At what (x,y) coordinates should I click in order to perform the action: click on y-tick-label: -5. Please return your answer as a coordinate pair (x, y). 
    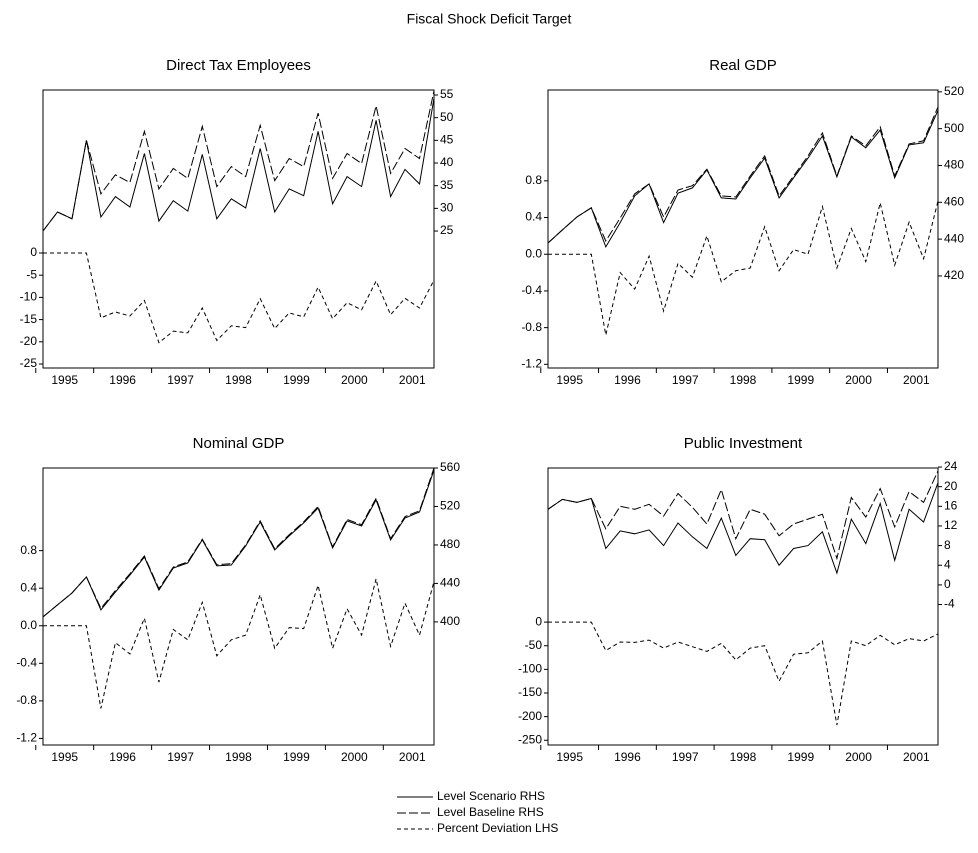
    Looking at the image, I should click on (31, 274).